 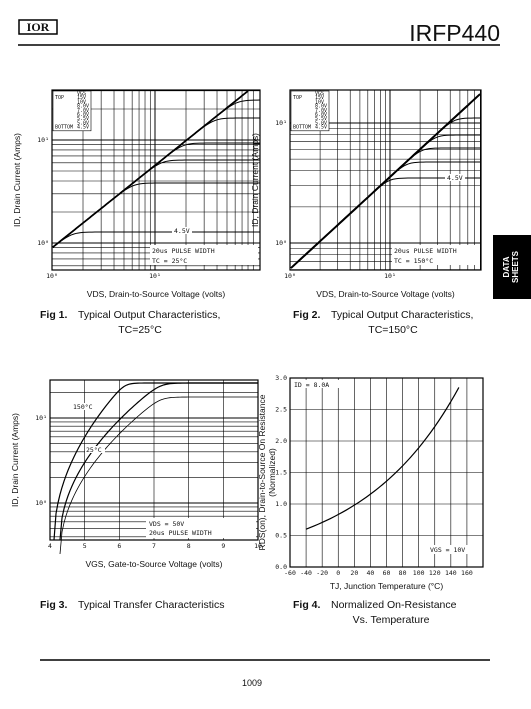 I want to click on y-tick-label: 1.0, so click(x=281, y=504).